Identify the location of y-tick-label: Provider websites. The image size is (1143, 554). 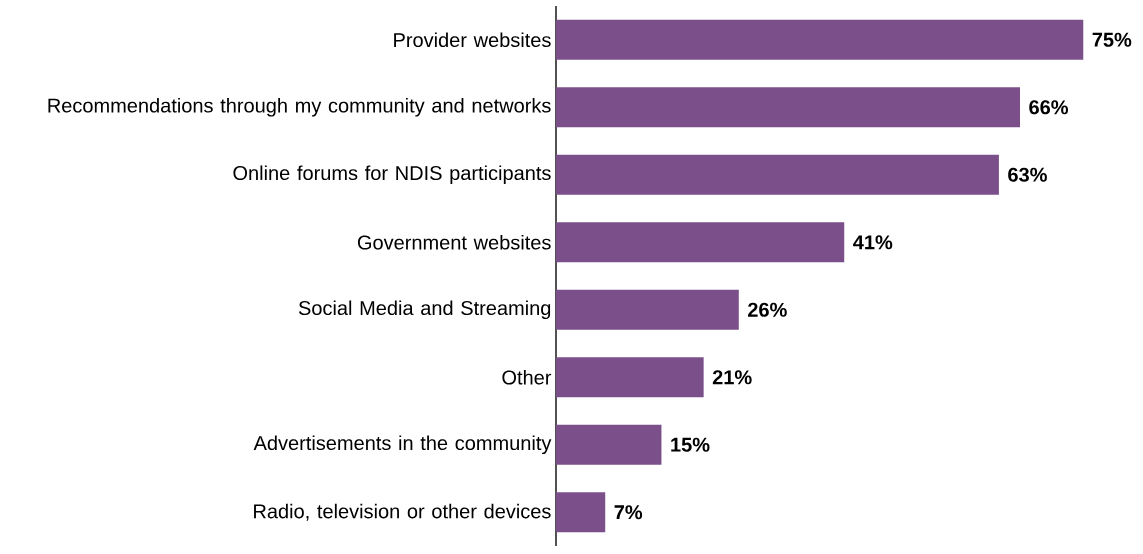
(472, 40).